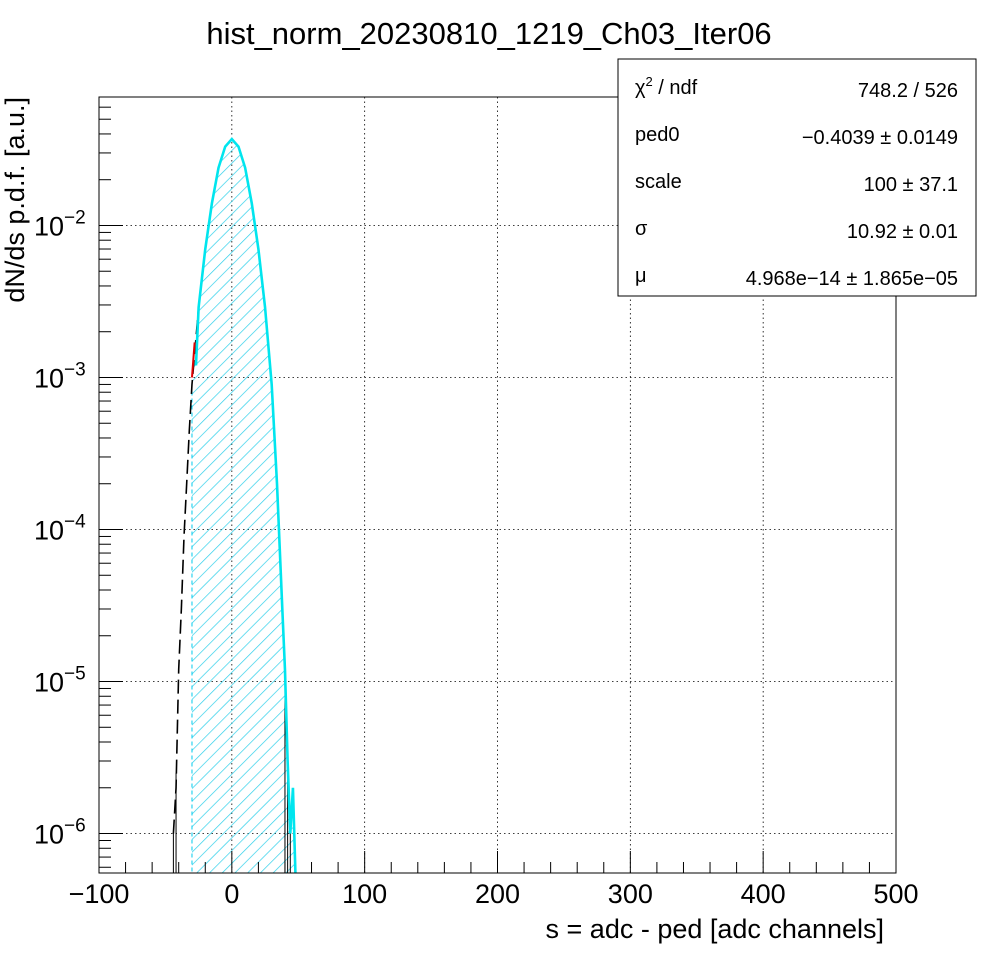 The image size is (996, 972). What do you see at coordinates (763, 894) in the screenshot?
I see `x-tick-label: 400` at bounding box center [763, 894].